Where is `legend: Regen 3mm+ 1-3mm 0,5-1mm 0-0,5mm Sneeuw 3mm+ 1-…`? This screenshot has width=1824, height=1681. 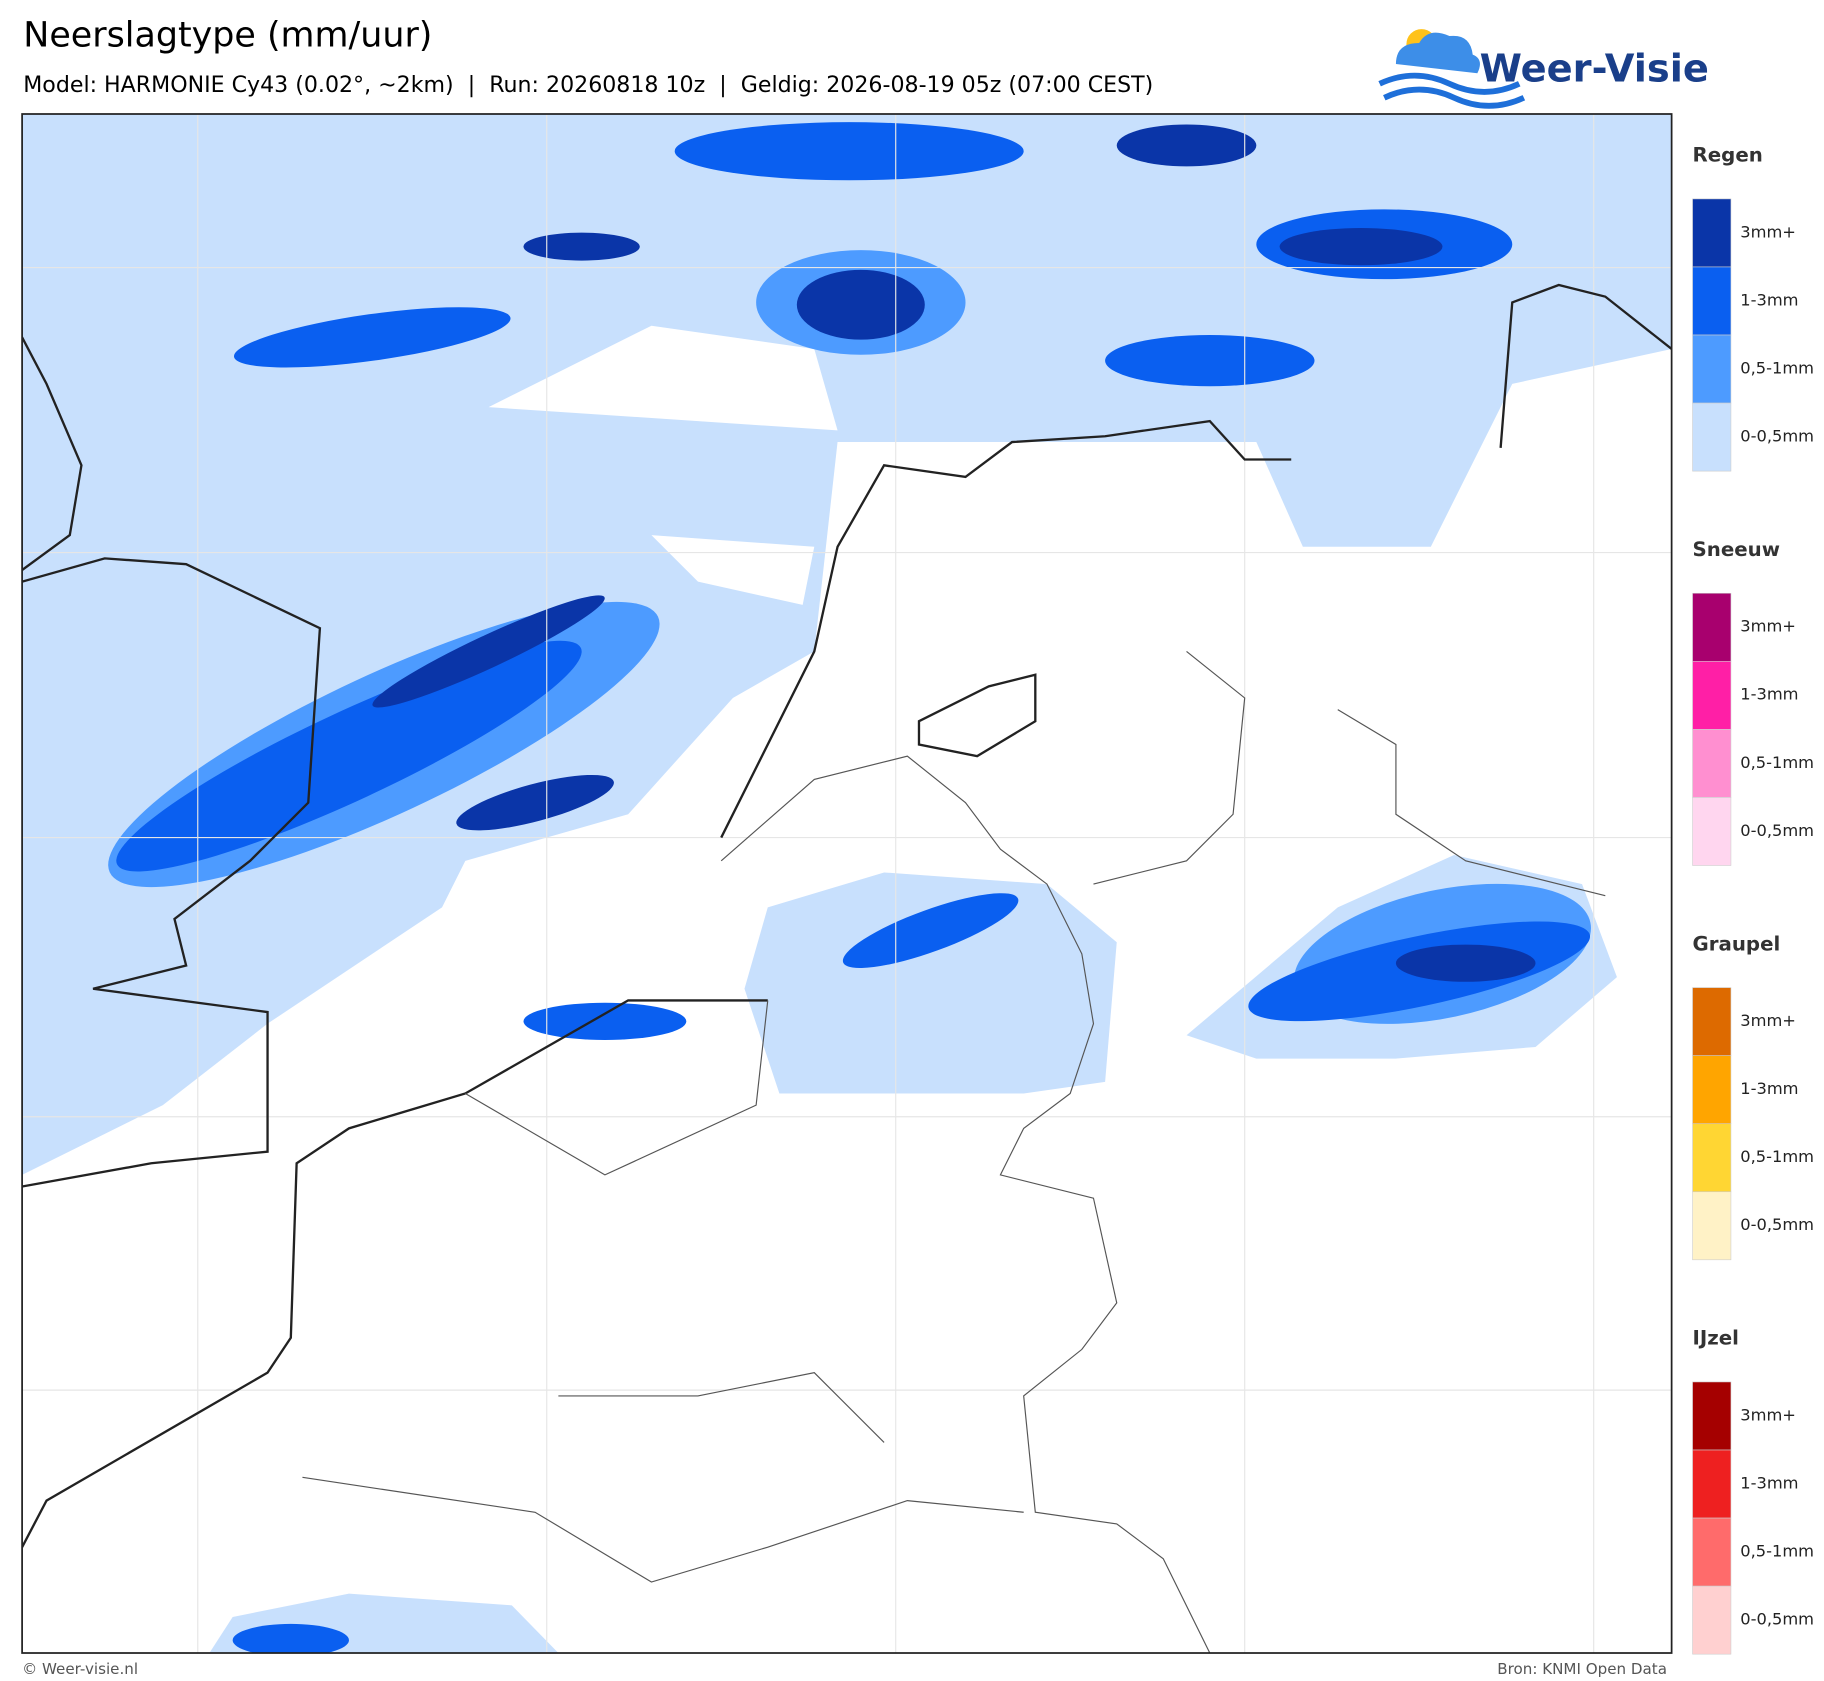
legend: Regen 3mm+ 1-3mm 0,5-1mm 0-0,5mm Sneeuw 3mm+ 1-… is located at coordinates (1753, 899).